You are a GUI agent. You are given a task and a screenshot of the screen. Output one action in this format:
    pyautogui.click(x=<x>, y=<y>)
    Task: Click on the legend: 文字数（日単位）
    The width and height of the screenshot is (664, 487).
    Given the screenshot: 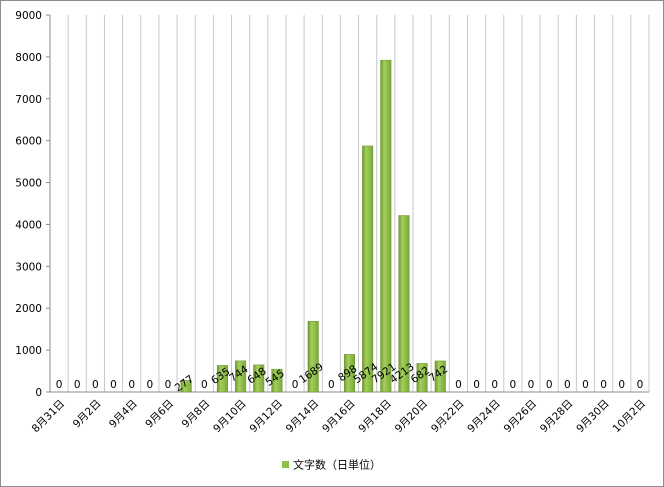 What is the action you would take?
    pyautogui.click(x=331, y=465)
    